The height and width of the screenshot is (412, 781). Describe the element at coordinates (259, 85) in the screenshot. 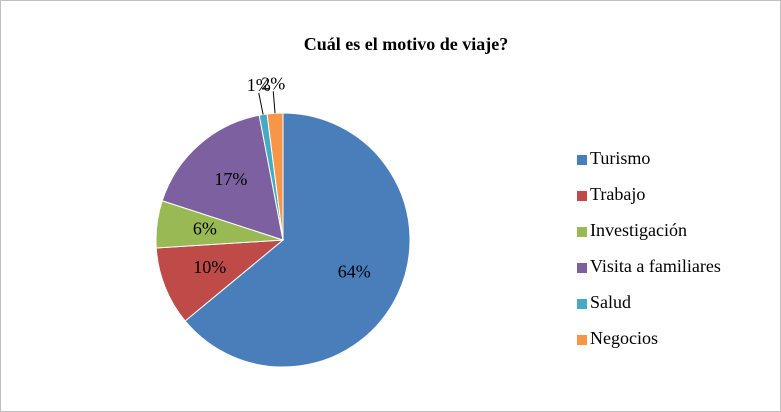

I see `data-label: 1%` at that location.